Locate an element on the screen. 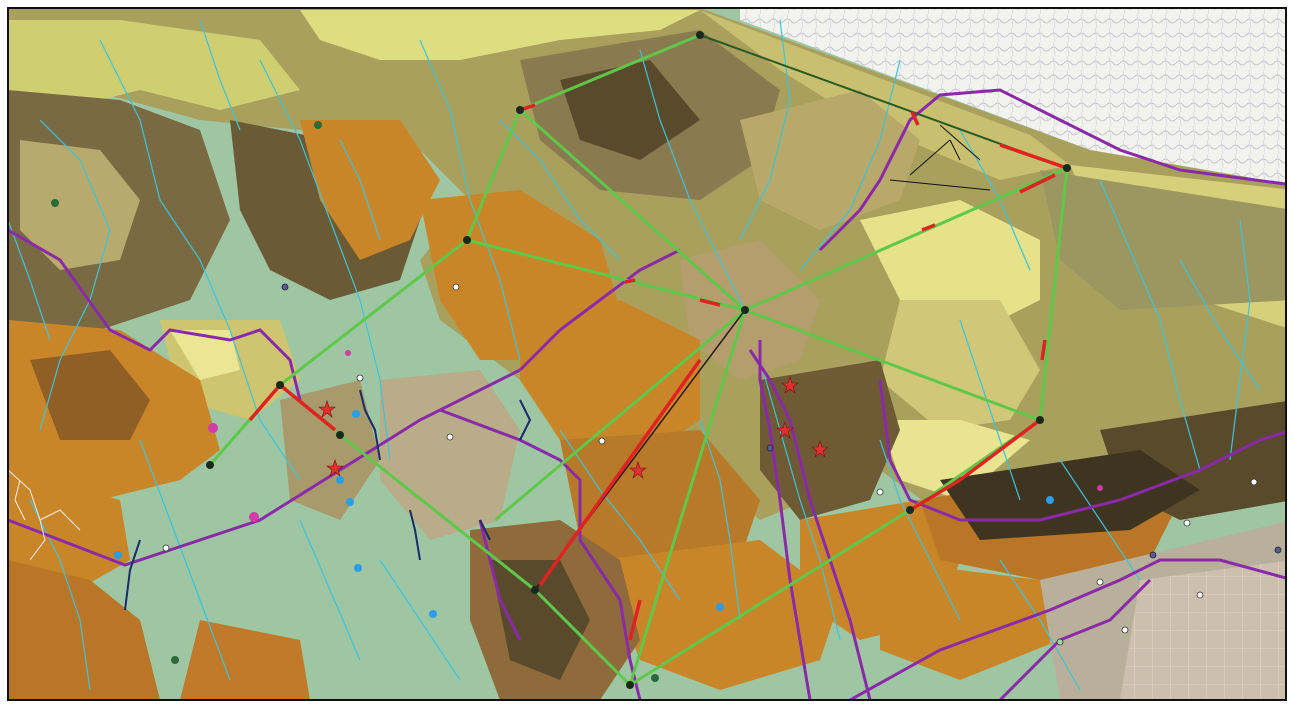  star-markers is located at coordinates (573, 427).